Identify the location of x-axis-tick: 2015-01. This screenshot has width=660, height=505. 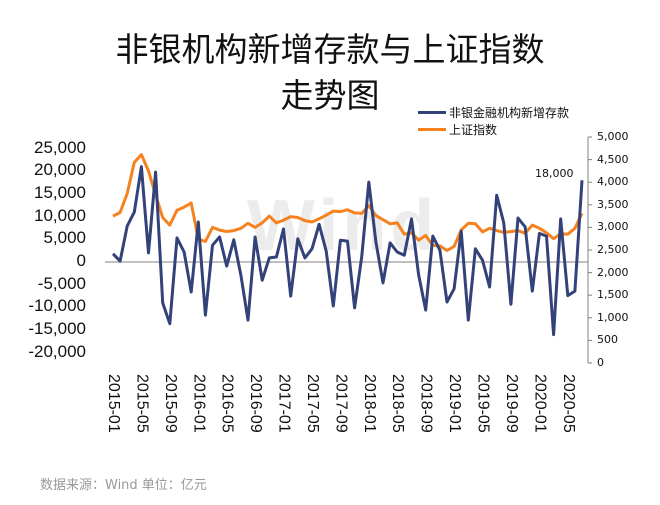
(113, 403).